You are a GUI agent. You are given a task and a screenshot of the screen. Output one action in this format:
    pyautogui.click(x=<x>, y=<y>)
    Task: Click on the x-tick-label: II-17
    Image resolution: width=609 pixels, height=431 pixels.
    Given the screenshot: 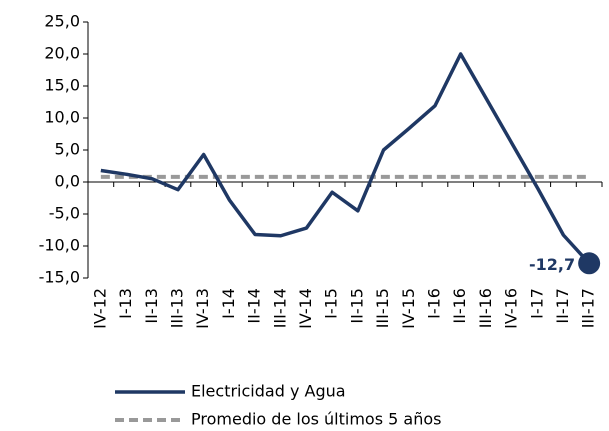 What is the action you would take?
    pyautogui.click(x=562, y=306)
    